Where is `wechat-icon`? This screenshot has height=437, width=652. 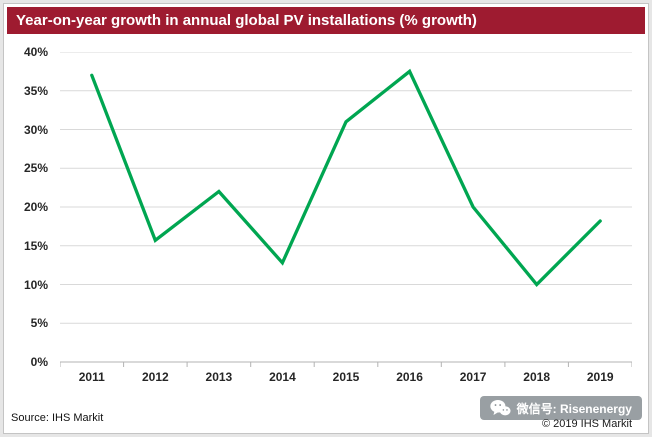
wechat-icon is located at coordinates (500, 408).